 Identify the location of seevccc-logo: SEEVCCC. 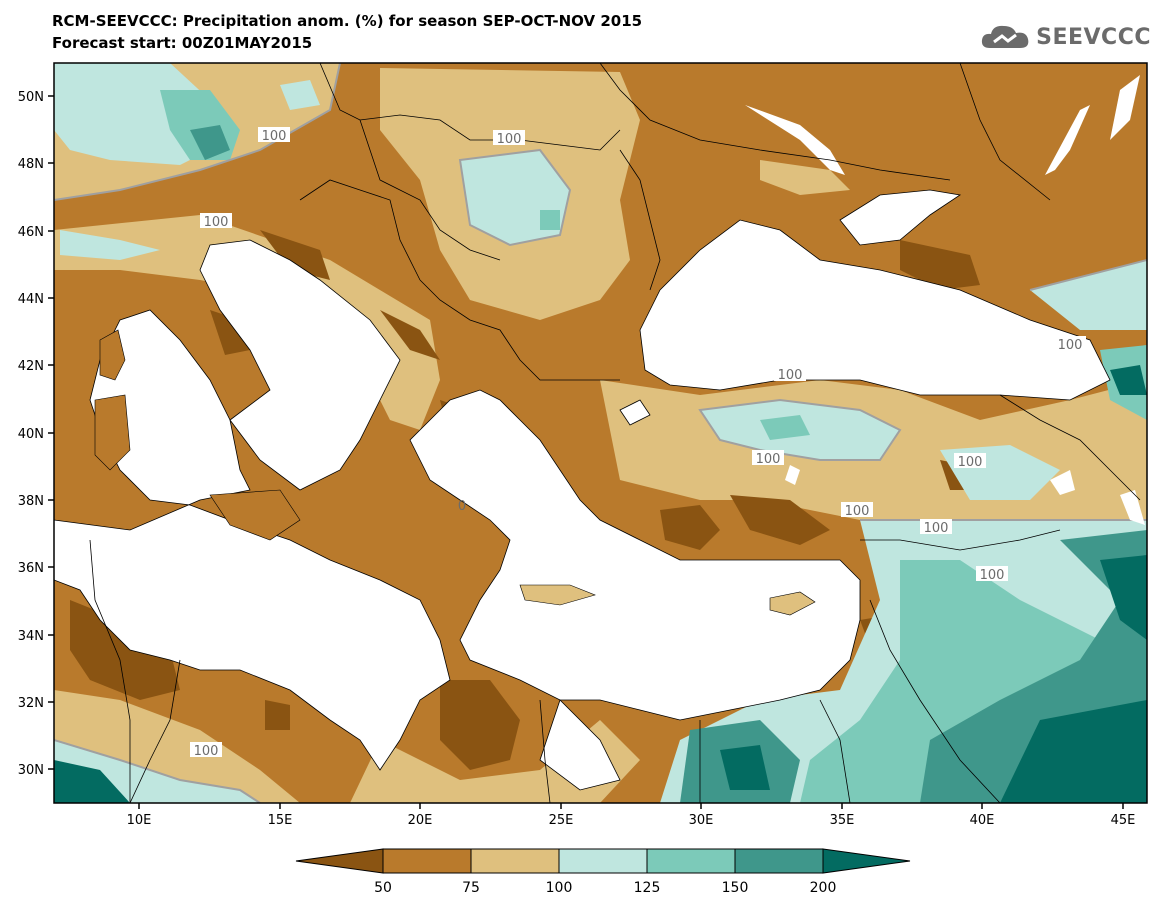
(1065, 37).